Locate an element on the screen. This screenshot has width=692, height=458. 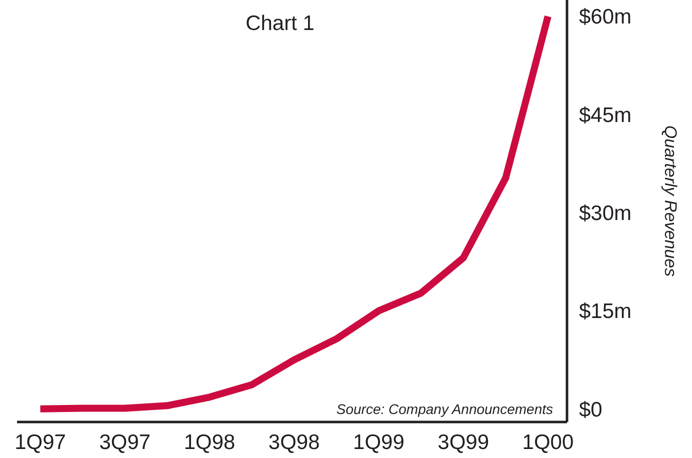
y-tick-label: $0 is located at coordinates (590, 410).